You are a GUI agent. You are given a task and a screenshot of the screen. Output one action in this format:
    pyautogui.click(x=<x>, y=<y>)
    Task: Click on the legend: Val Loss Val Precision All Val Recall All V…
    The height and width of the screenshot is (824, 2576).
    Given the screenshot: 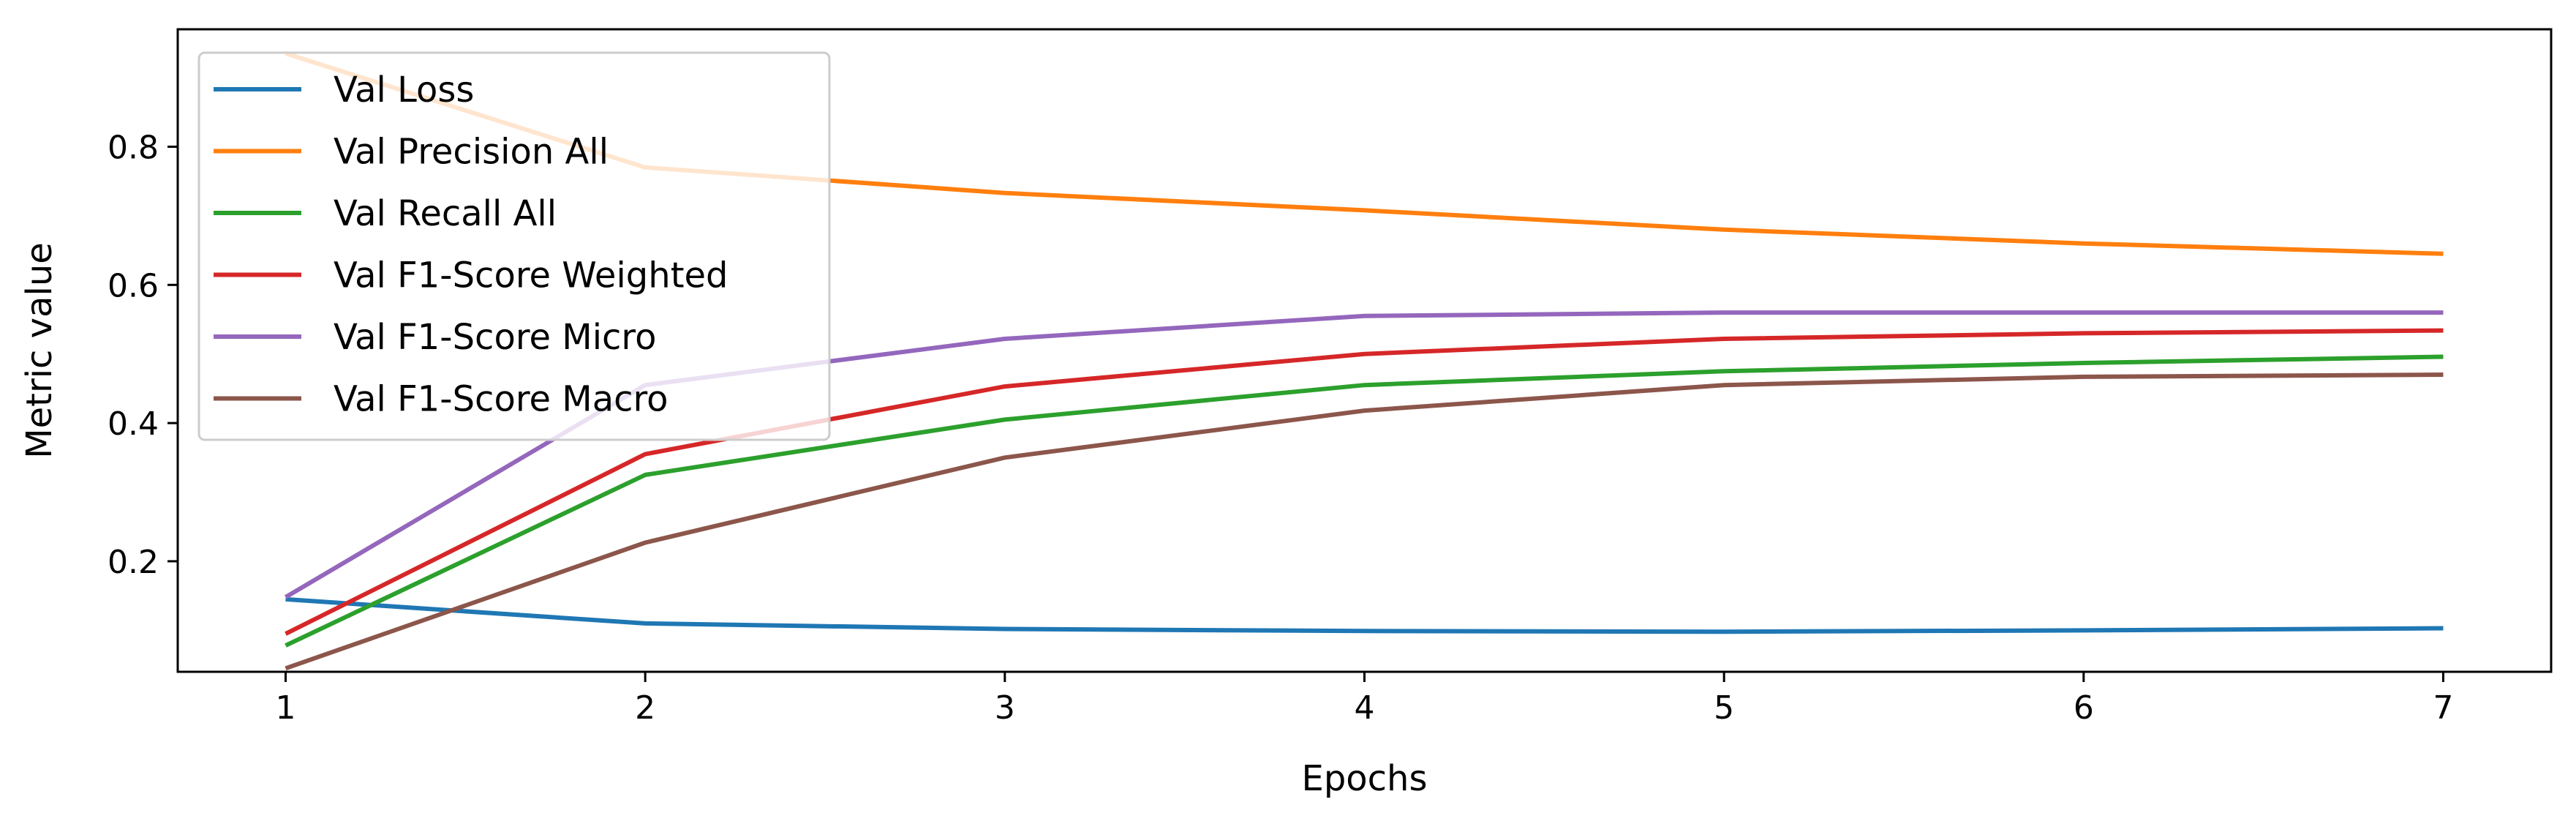 What is the action you would take?
    pyautogui.click(x=514, y=246)
    